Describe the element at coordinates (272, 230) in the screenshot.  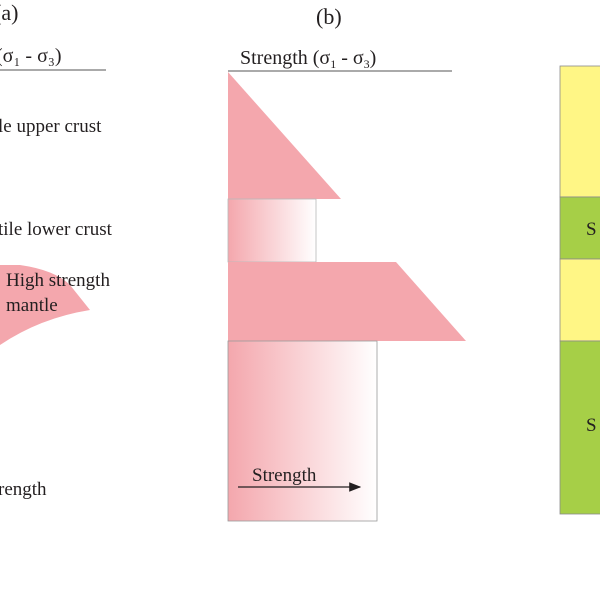
I see `lower-crust-block` at that location.